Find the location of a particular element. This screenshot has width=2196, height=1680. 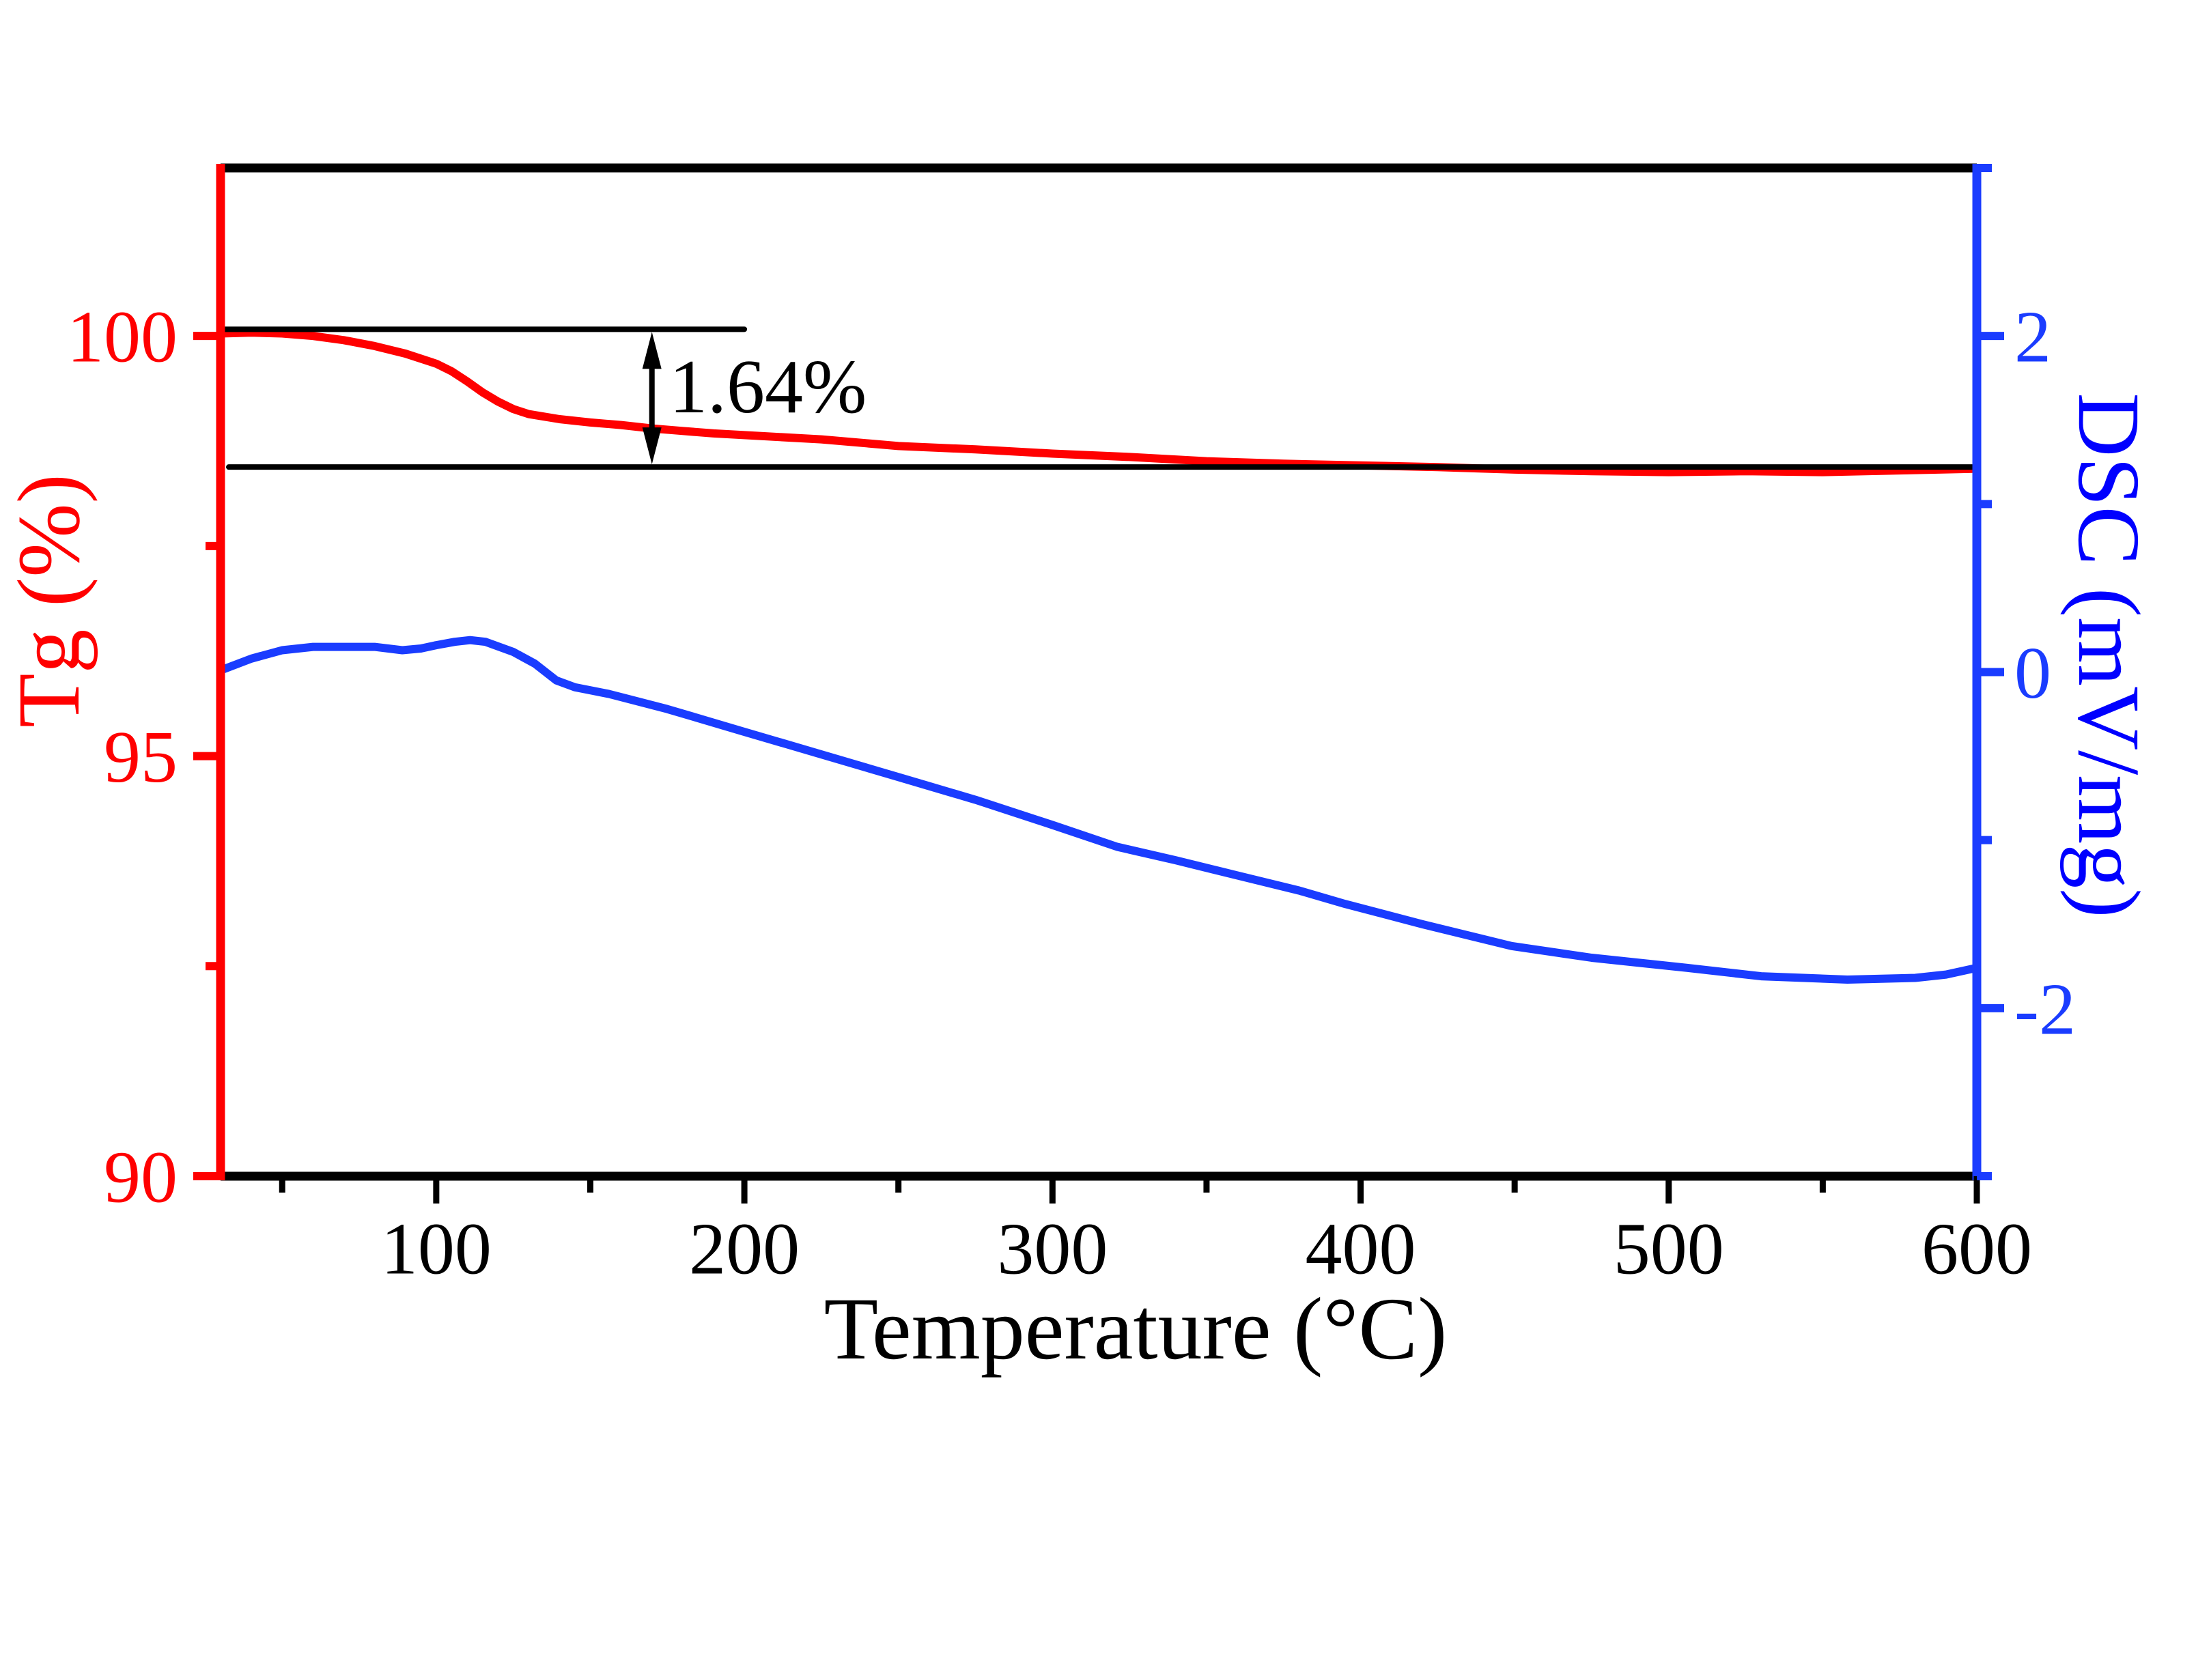

mass-loss-annotation is located at coordinates (1099, 398).